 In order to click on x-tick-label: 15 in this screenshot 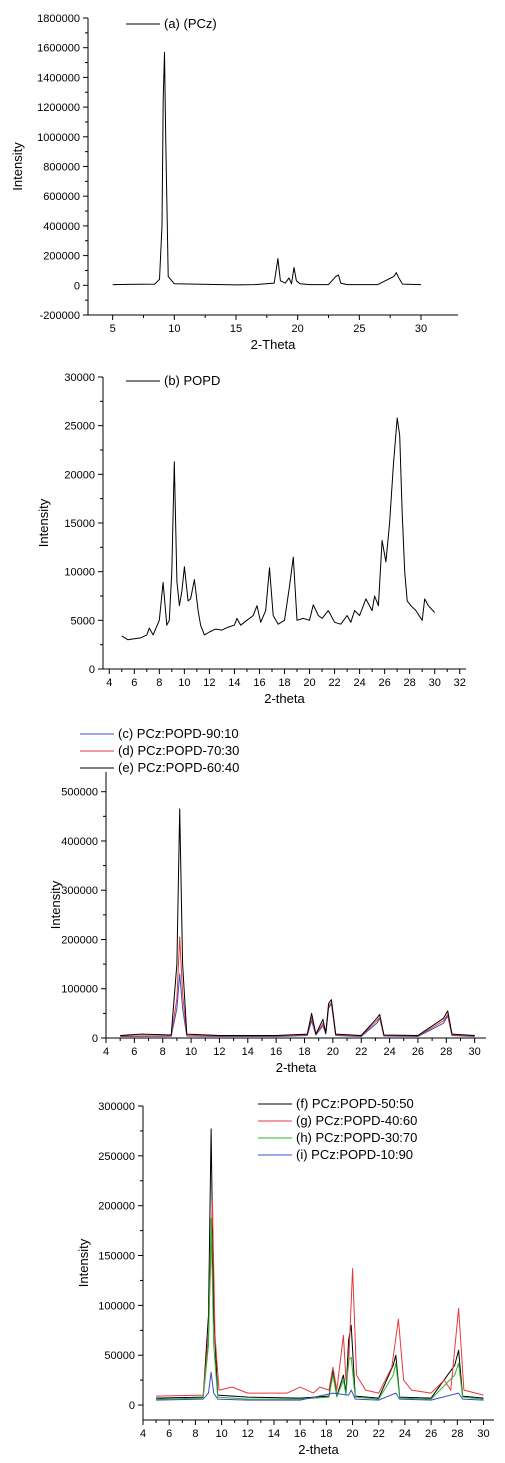, I will do `click(236, 329)`.